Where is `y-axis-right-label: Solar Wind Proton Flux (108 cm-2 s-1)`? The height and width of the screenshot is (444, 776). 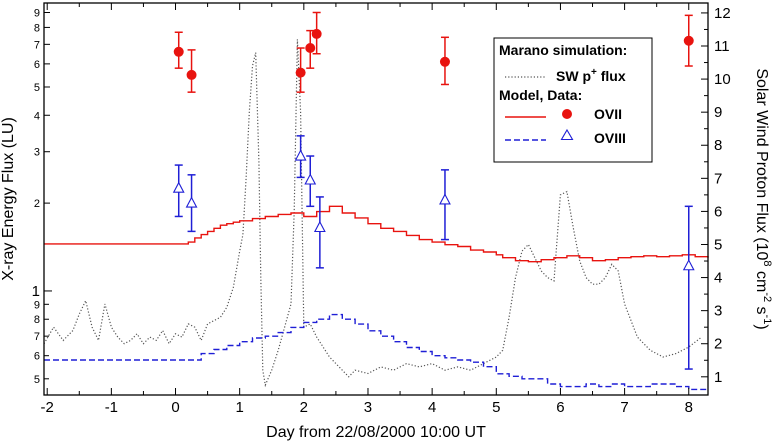 y-axis-right-label: Solar Wind Proton Flux (108 cm-2 s-1) is located at coordinates (763, 198).